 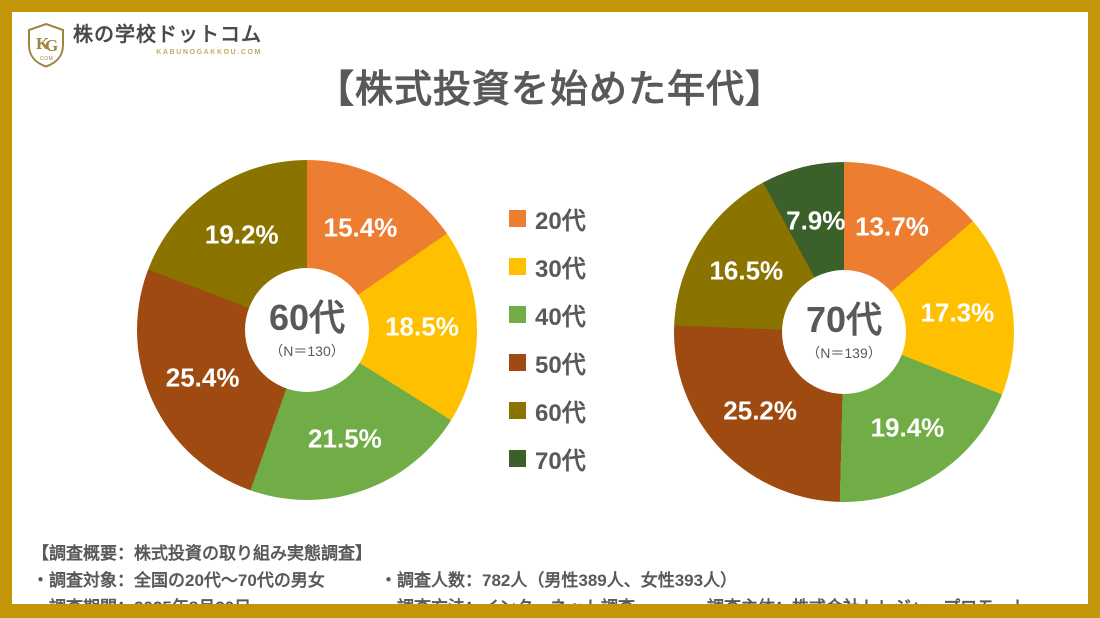 I want to click on donut-center-n: （N＝139）, so click(x=844, y=352).